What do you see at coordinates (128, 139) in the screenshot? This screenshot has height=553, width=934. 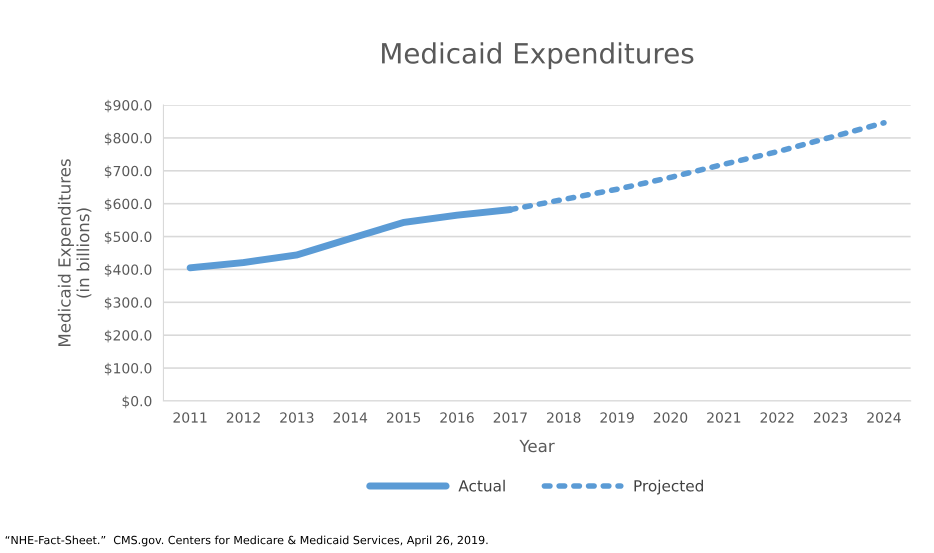 I see `y-tick-label: $800.0` at bounding box center [128, 139].